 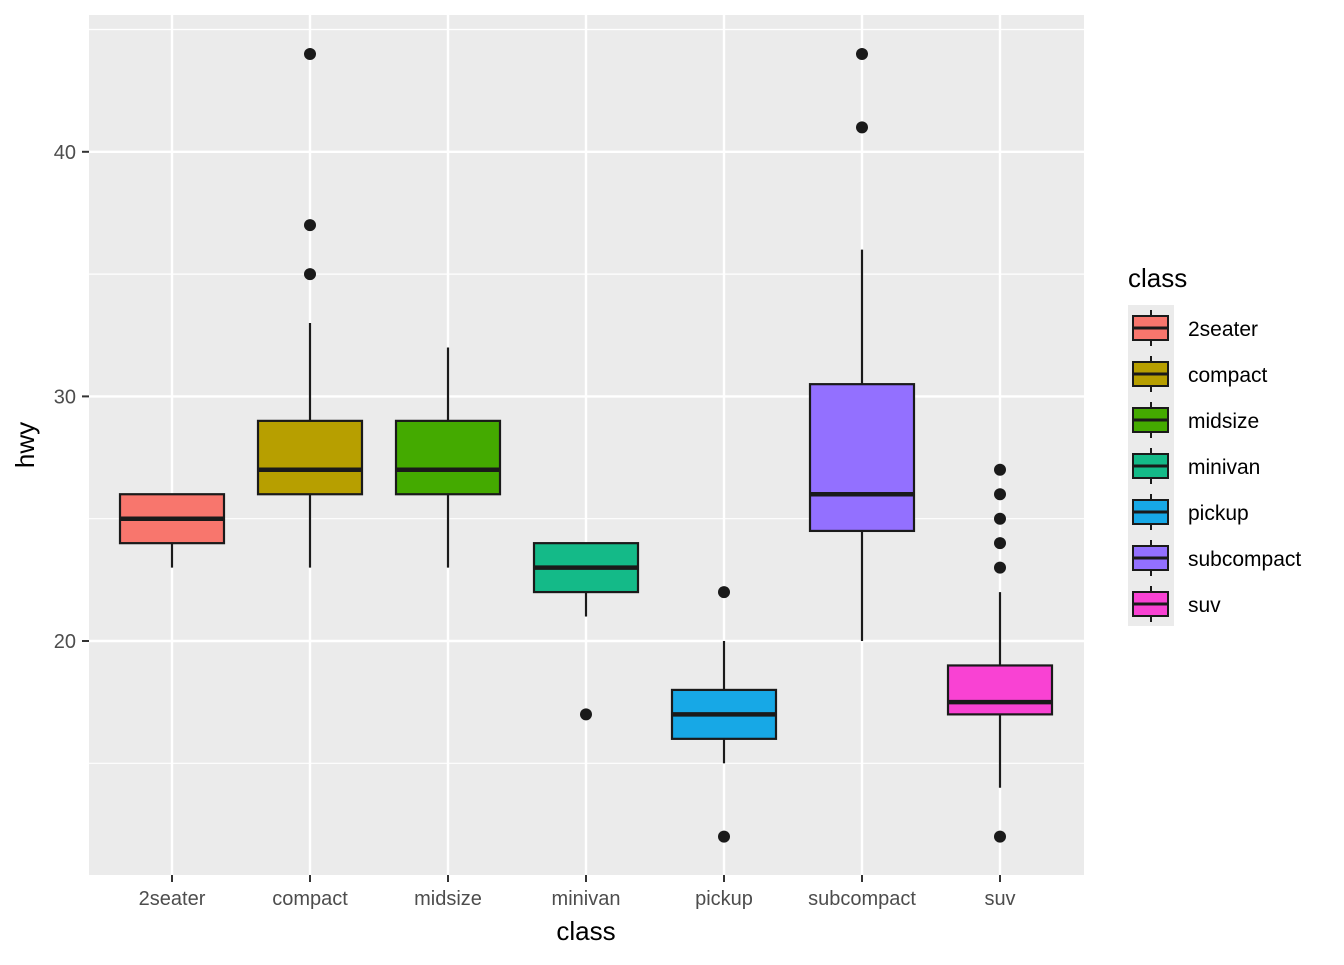 I want to click on legend-item-label: suv, so click(x=1204, y=605).